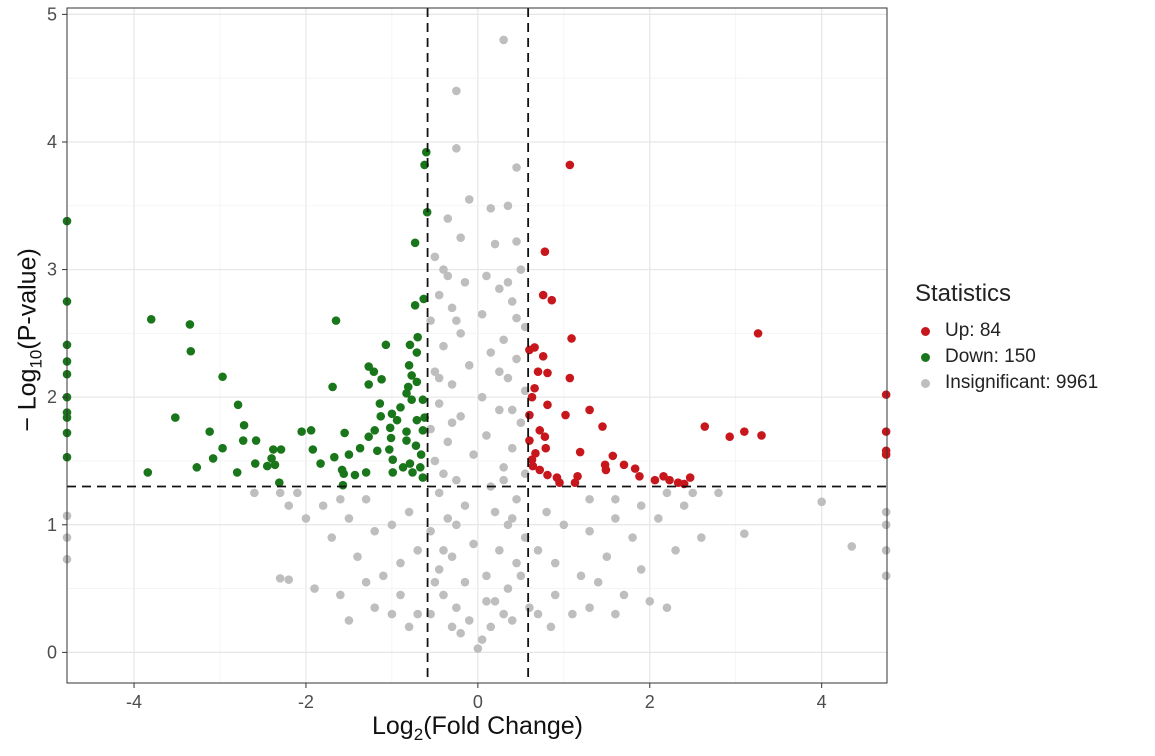  What do you see at coordinates (1006, 357) in the screenshot?
I see `legend-item-down: Down: 150` at bounding box center [1006, 357].